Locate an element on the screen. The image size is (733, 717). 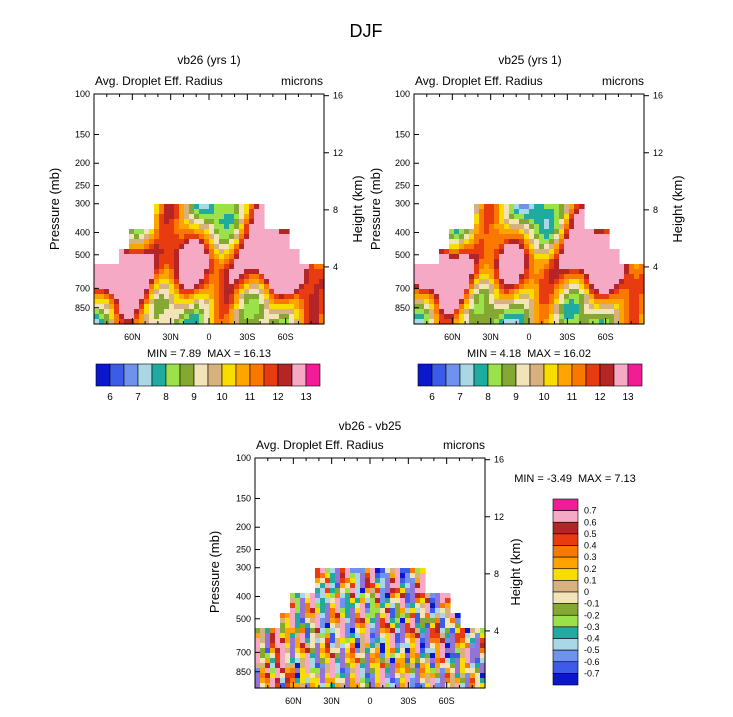
colorbar-label: 7 is located at coordinates (460, 397).